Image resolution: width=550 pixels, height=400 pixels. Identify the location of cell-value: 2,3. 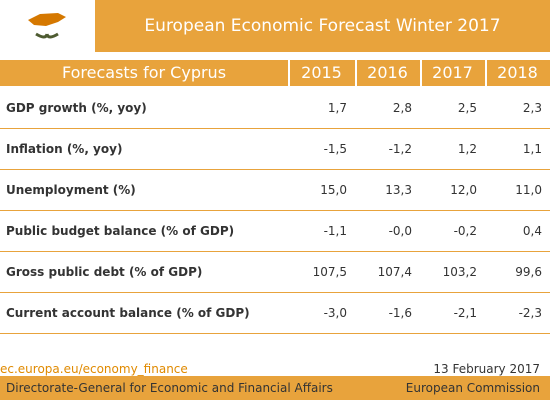
(532, 108).